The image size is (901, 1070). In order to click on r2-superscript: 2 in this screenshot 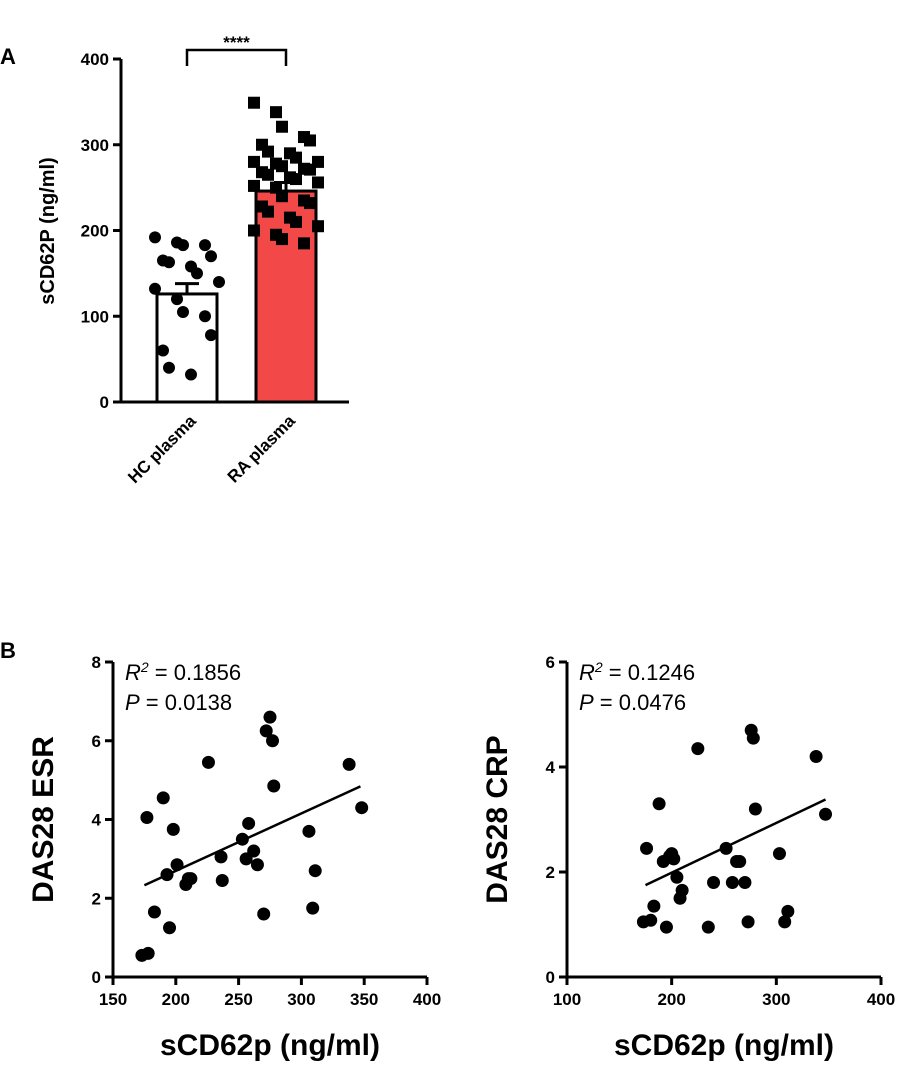, I will do `click(598, 667)`.